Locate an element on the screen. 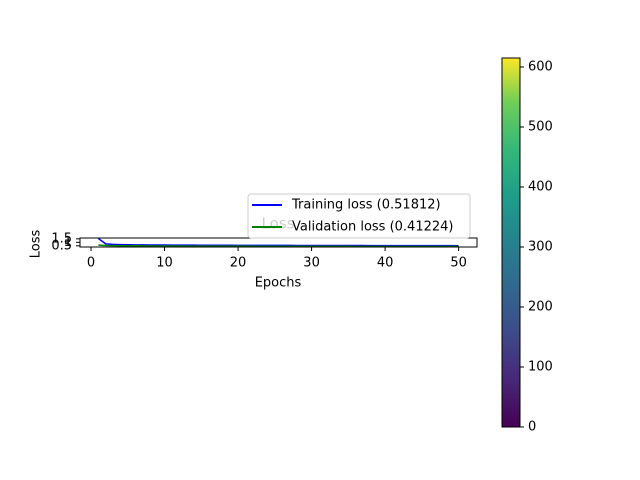 This screenshot has height=480, width=640. colorbar-tick-label: 500 is located at coordinates (540, 127).